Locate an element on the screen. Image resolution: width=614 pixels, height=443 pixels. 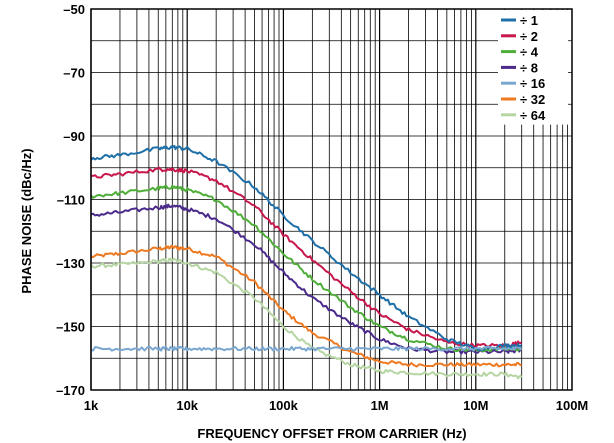
x-tick-label: 10M is located at coordinates (475, 405).